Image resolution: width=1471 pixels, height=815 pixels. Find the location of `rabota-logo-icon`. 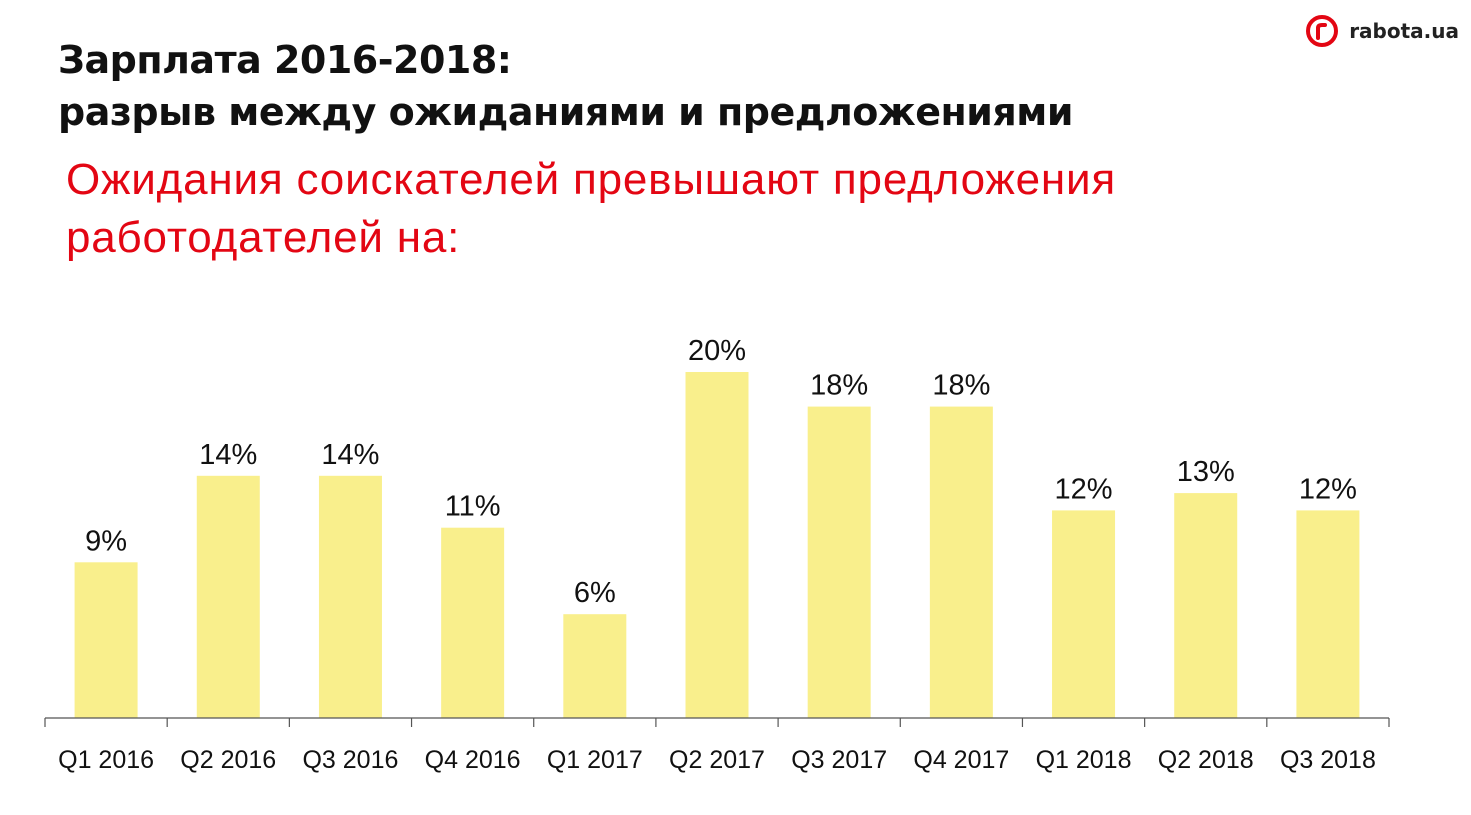

rabota-logo-icon is located at coordinates (1322, 31).